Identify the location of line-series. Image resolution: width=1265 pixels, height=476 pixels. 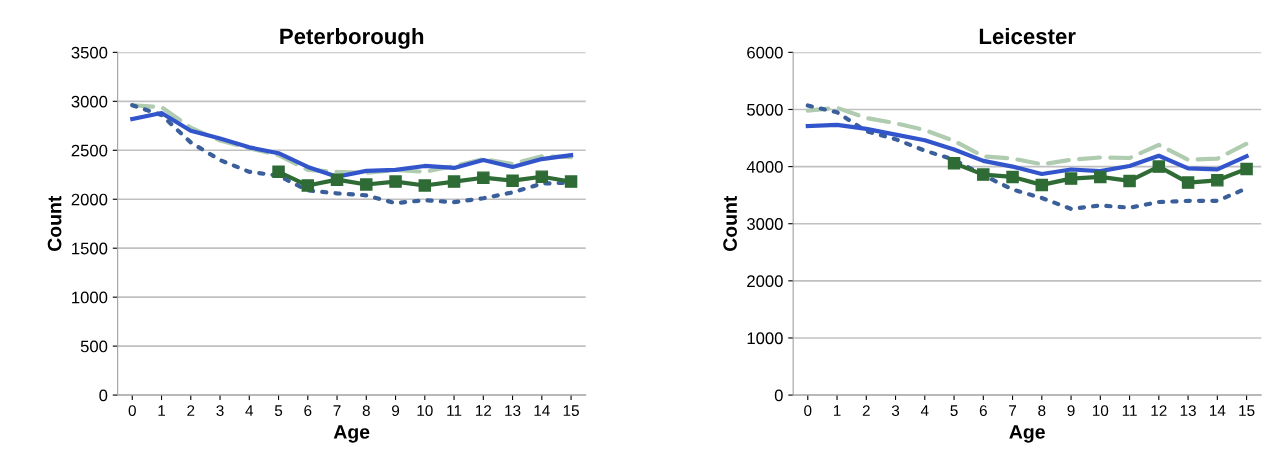
(1027, 136).